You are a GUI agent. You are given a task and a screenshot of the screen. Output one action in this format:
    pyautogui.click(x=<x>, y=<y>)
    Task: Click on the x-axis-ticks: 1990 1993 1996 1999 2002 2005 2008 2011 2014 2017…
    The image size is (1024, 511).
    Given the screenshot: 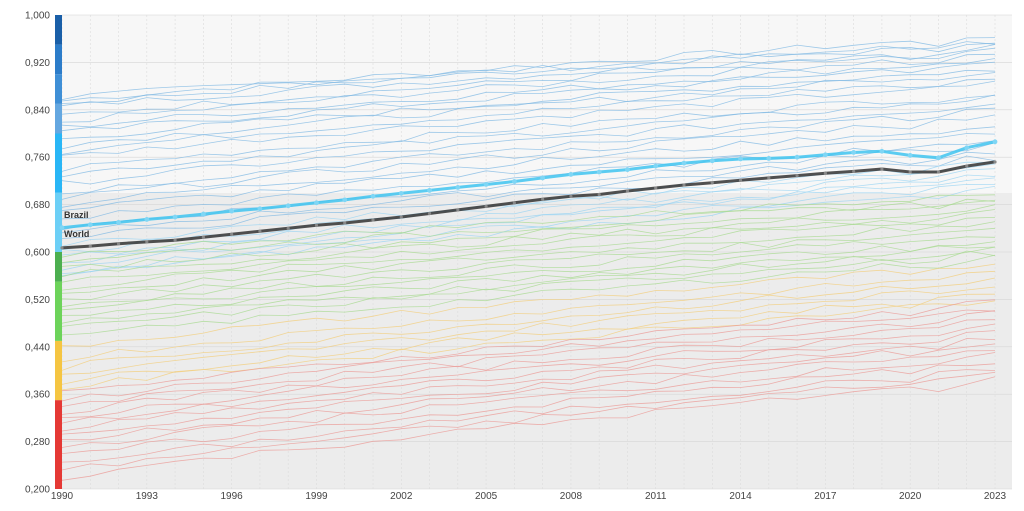 What is the action you would take?
    pyautogui.click(x=529, y=496)
    